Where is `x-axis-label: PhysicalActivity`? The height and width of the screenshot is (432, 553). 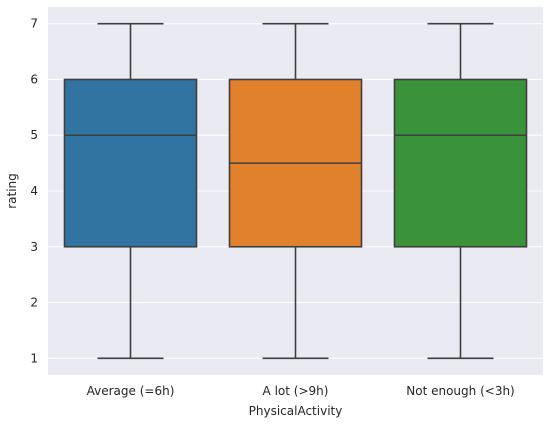 x-axis-label: PhysicalActivity is located at coordinates (296, 411).